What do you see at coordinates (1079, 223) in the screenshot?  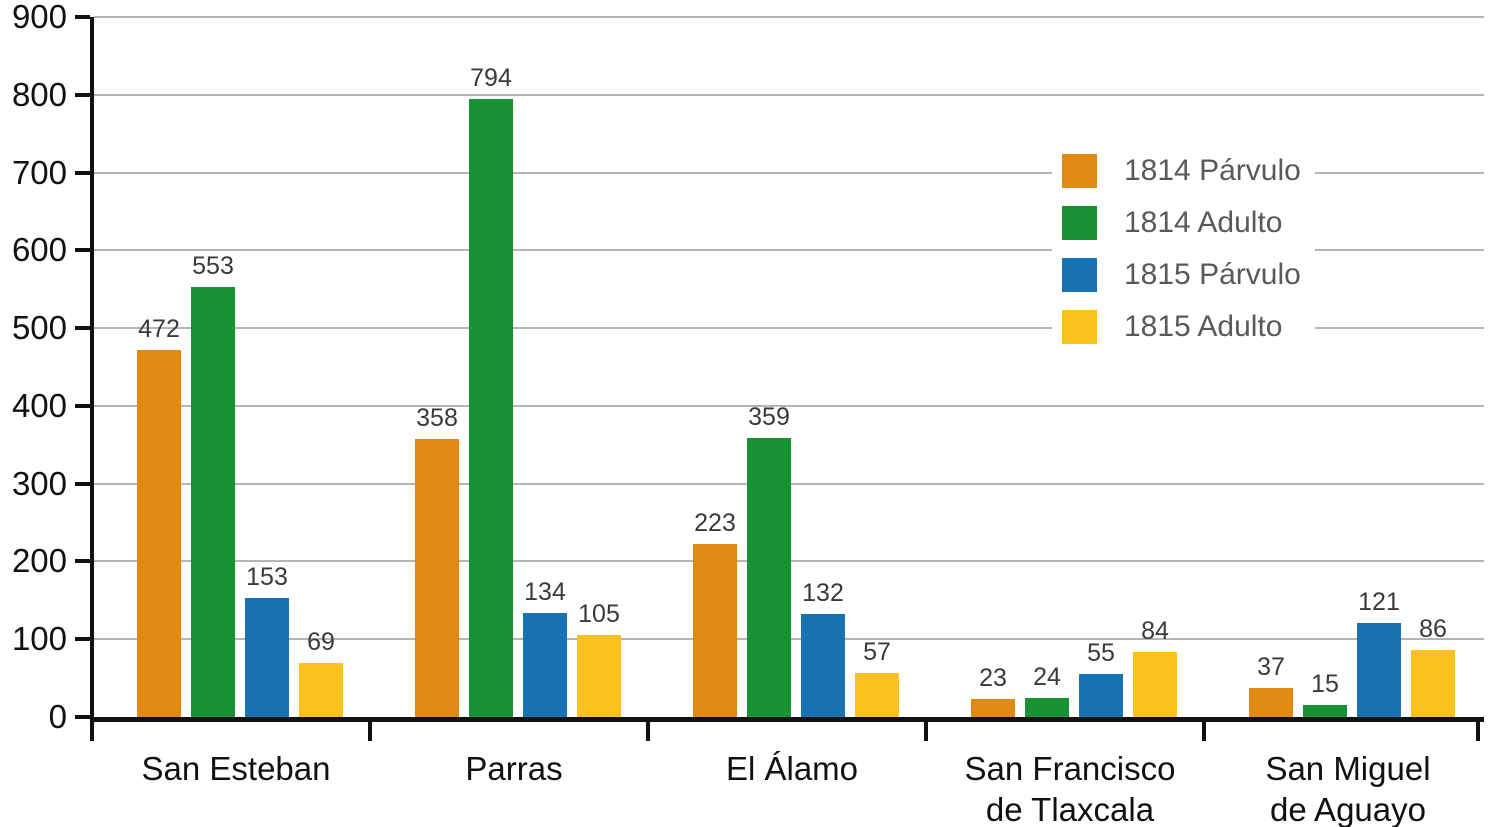 I see `legend-swatch-1814 Adulto` at bounding box center [1079, 223].